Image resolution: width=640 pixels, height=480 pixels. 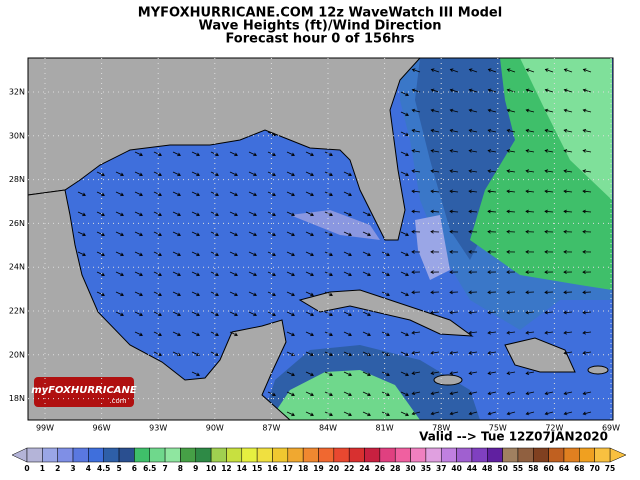 What do you see at coordinates (594, 468) in the screenshot?
I see `legend-label: 70` at bounding box center [594, 468].